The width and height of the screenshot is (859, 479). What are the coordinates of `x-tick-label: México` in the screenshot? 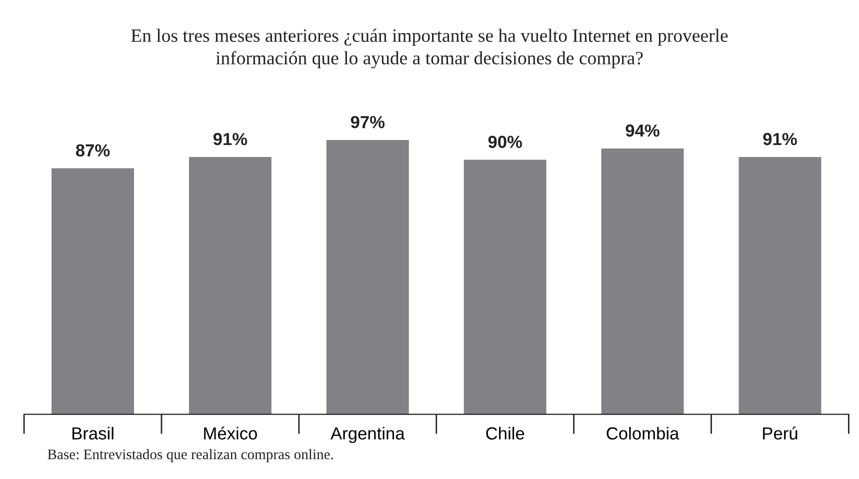 It's located at (230, 433).